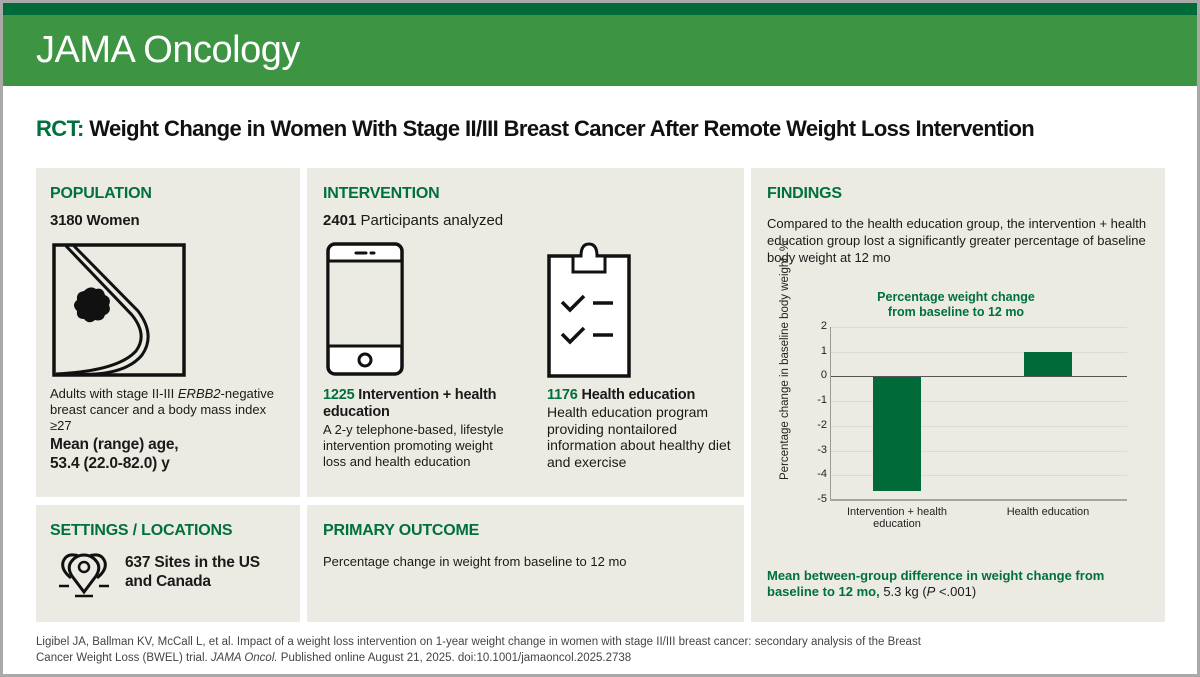 The height and width of the screenshot is (677, 1200). I want to click on population-count: 3180 Women, so click(95, 220).